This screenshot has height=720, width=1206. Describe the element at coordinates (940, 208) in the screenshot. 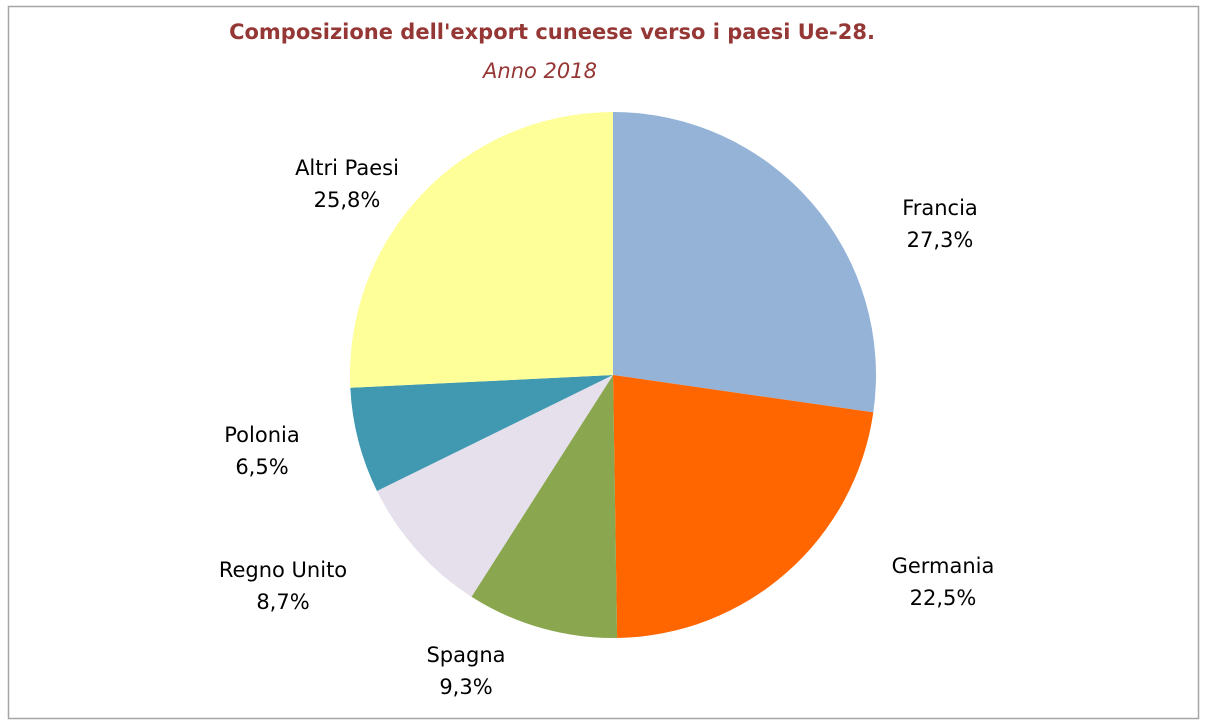

I see `slice-label: Francia` at that location.